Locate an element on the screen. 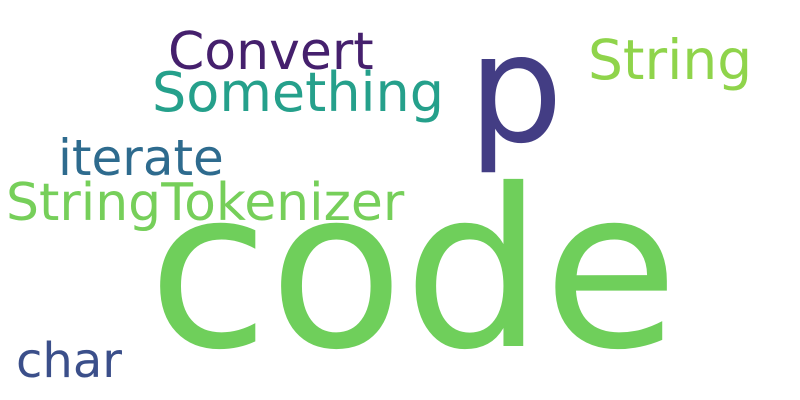  word-p: p is located at coordinates (516, 90).